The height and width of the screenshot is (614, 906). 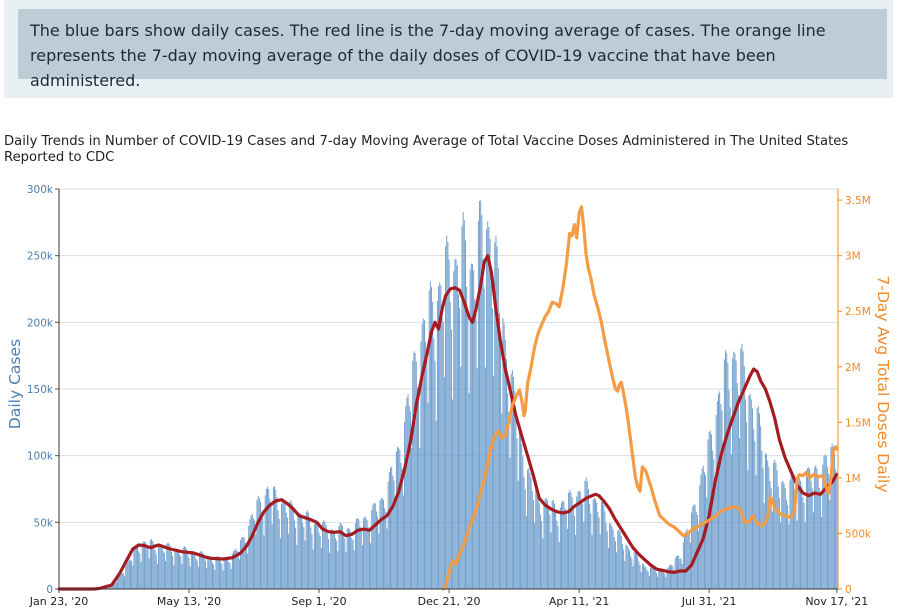 I want to click on y-tick-label: 200k, so click(x=40, y=323).